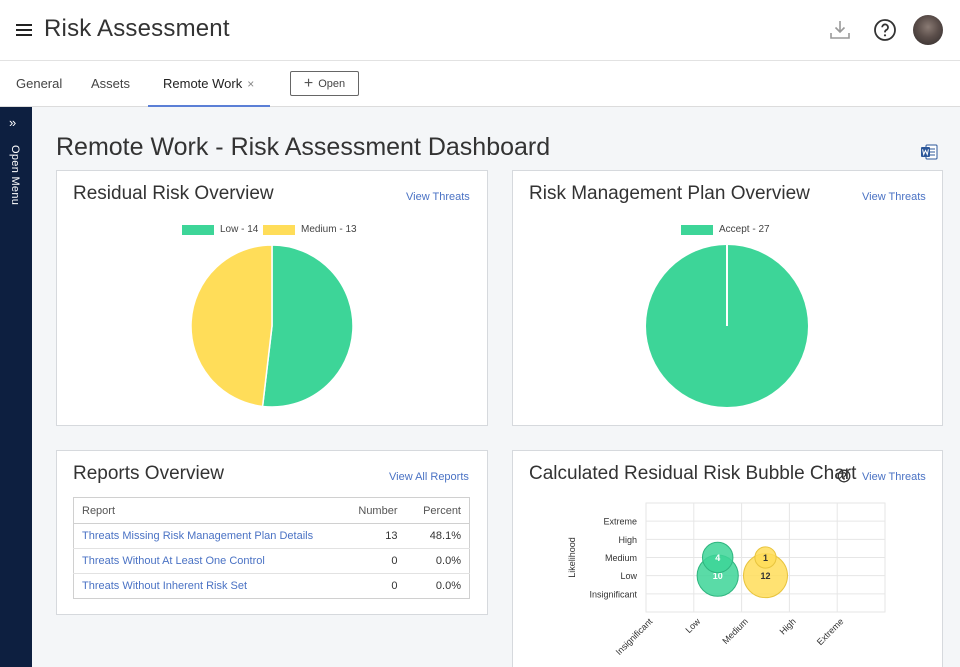 This screenshot has width=960, height=667. I want to click on app-title: Risk Assessment, so click(137, 28).